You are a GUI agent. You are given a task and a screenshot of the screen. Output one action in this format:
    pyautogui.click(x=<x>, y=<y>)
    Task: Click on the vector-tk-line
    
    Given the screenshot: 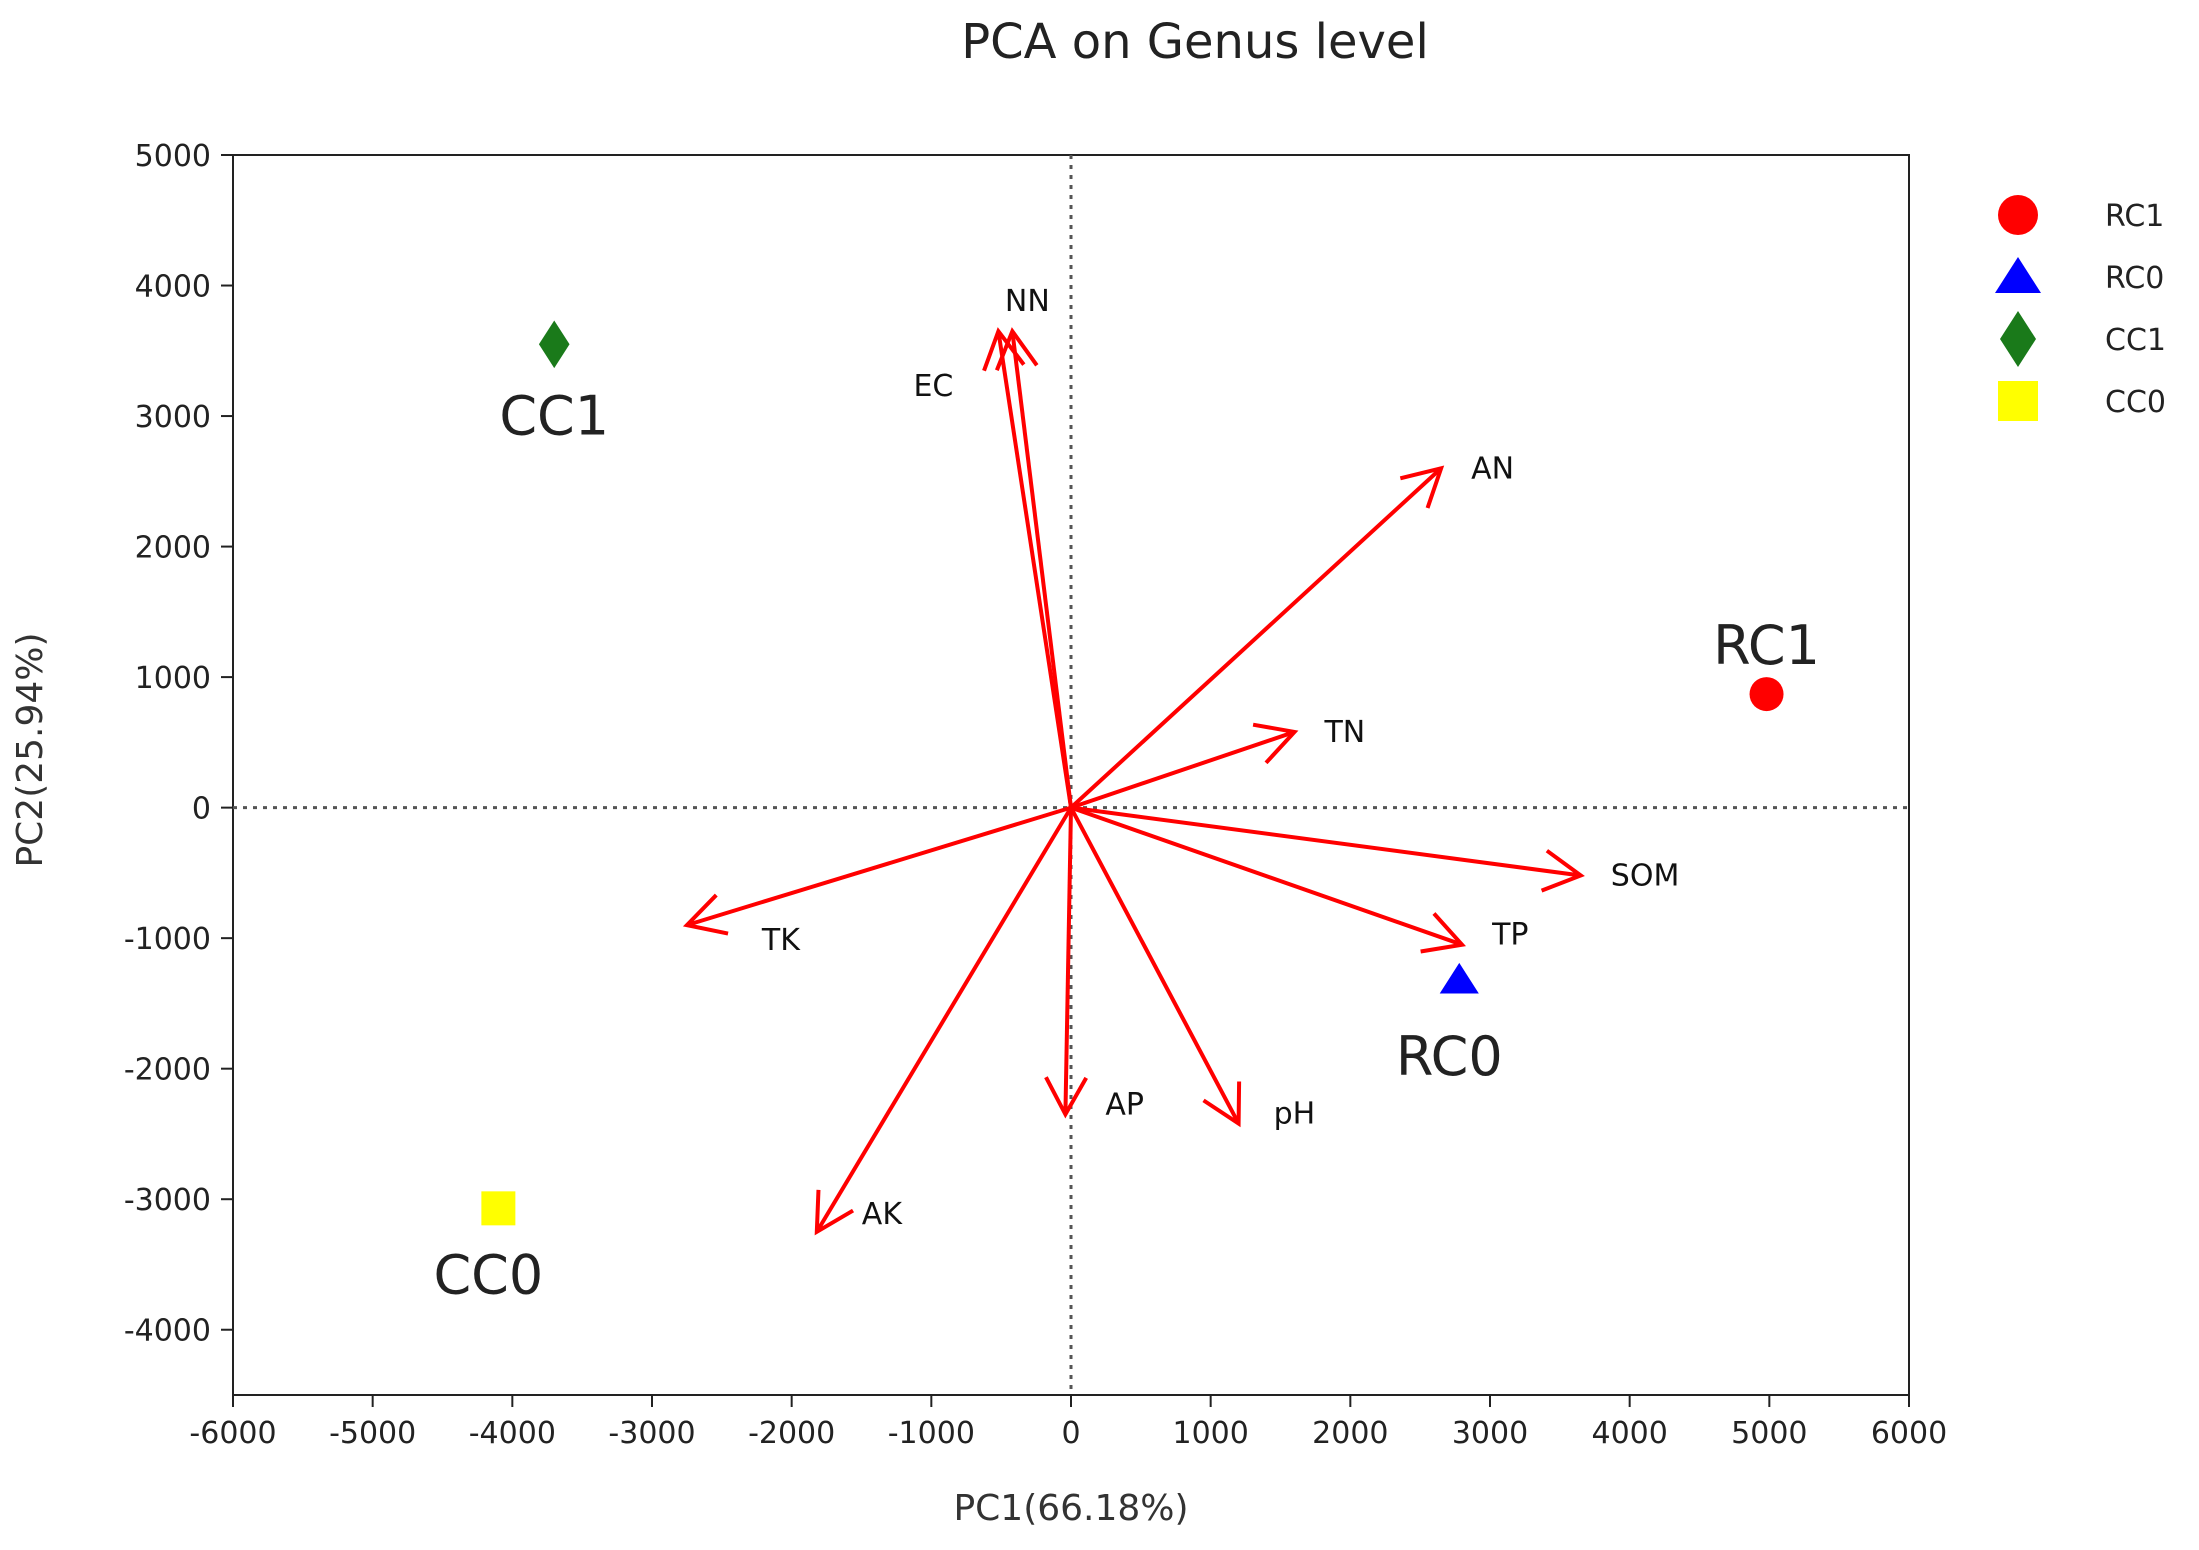 What is the action you would take?
    pyautogui.click(x=879, y=866)
    